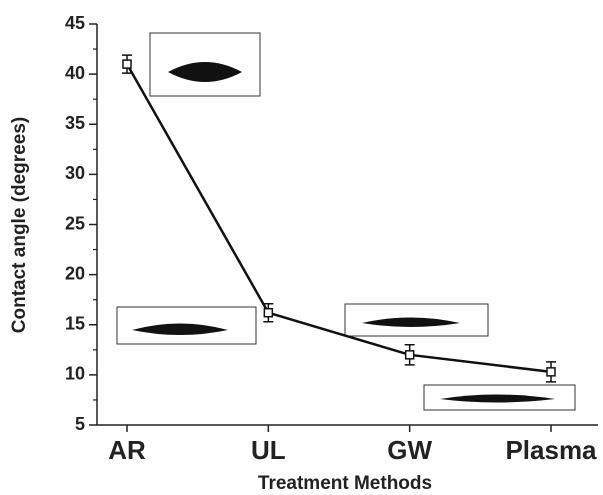  I want to click on y-tick-label: 35, so click(75, 123).